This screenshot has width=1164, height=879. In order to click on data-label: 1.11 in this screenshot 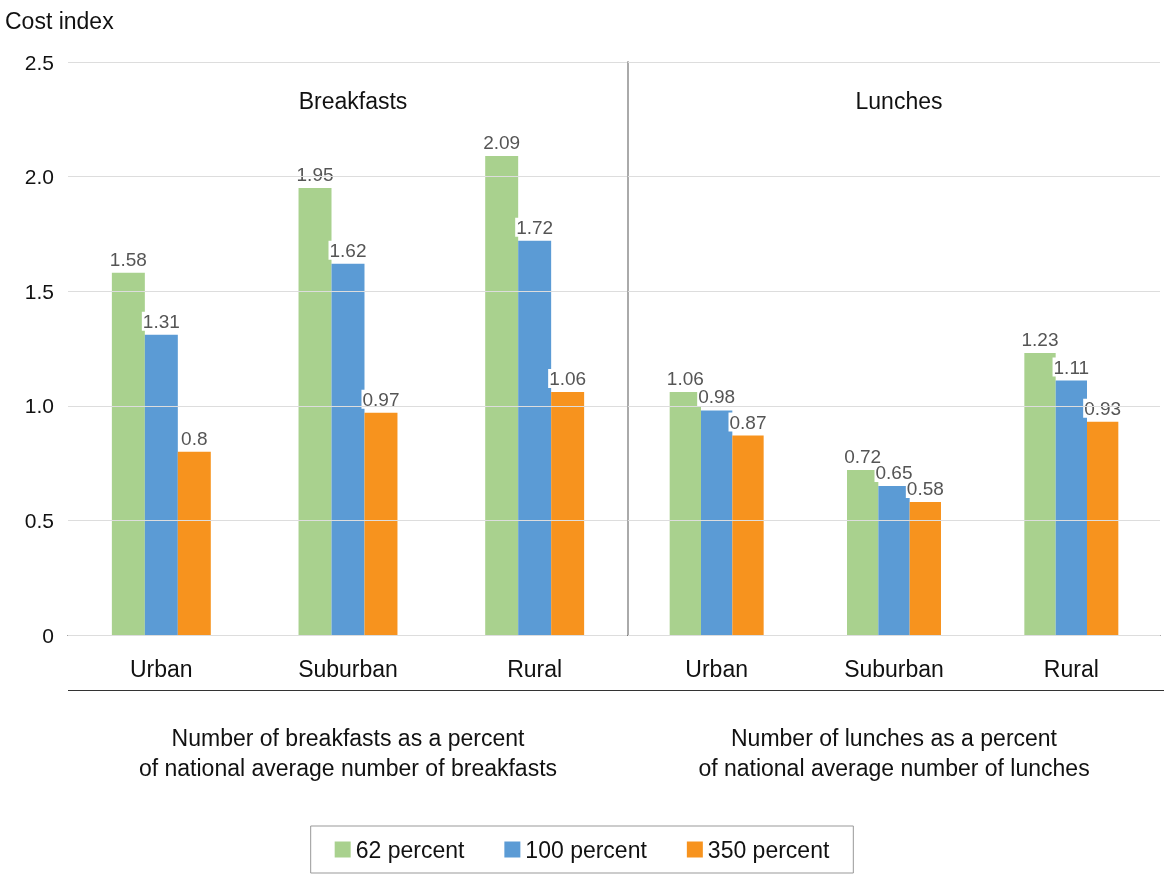, I will do `click(1071, 367)`.